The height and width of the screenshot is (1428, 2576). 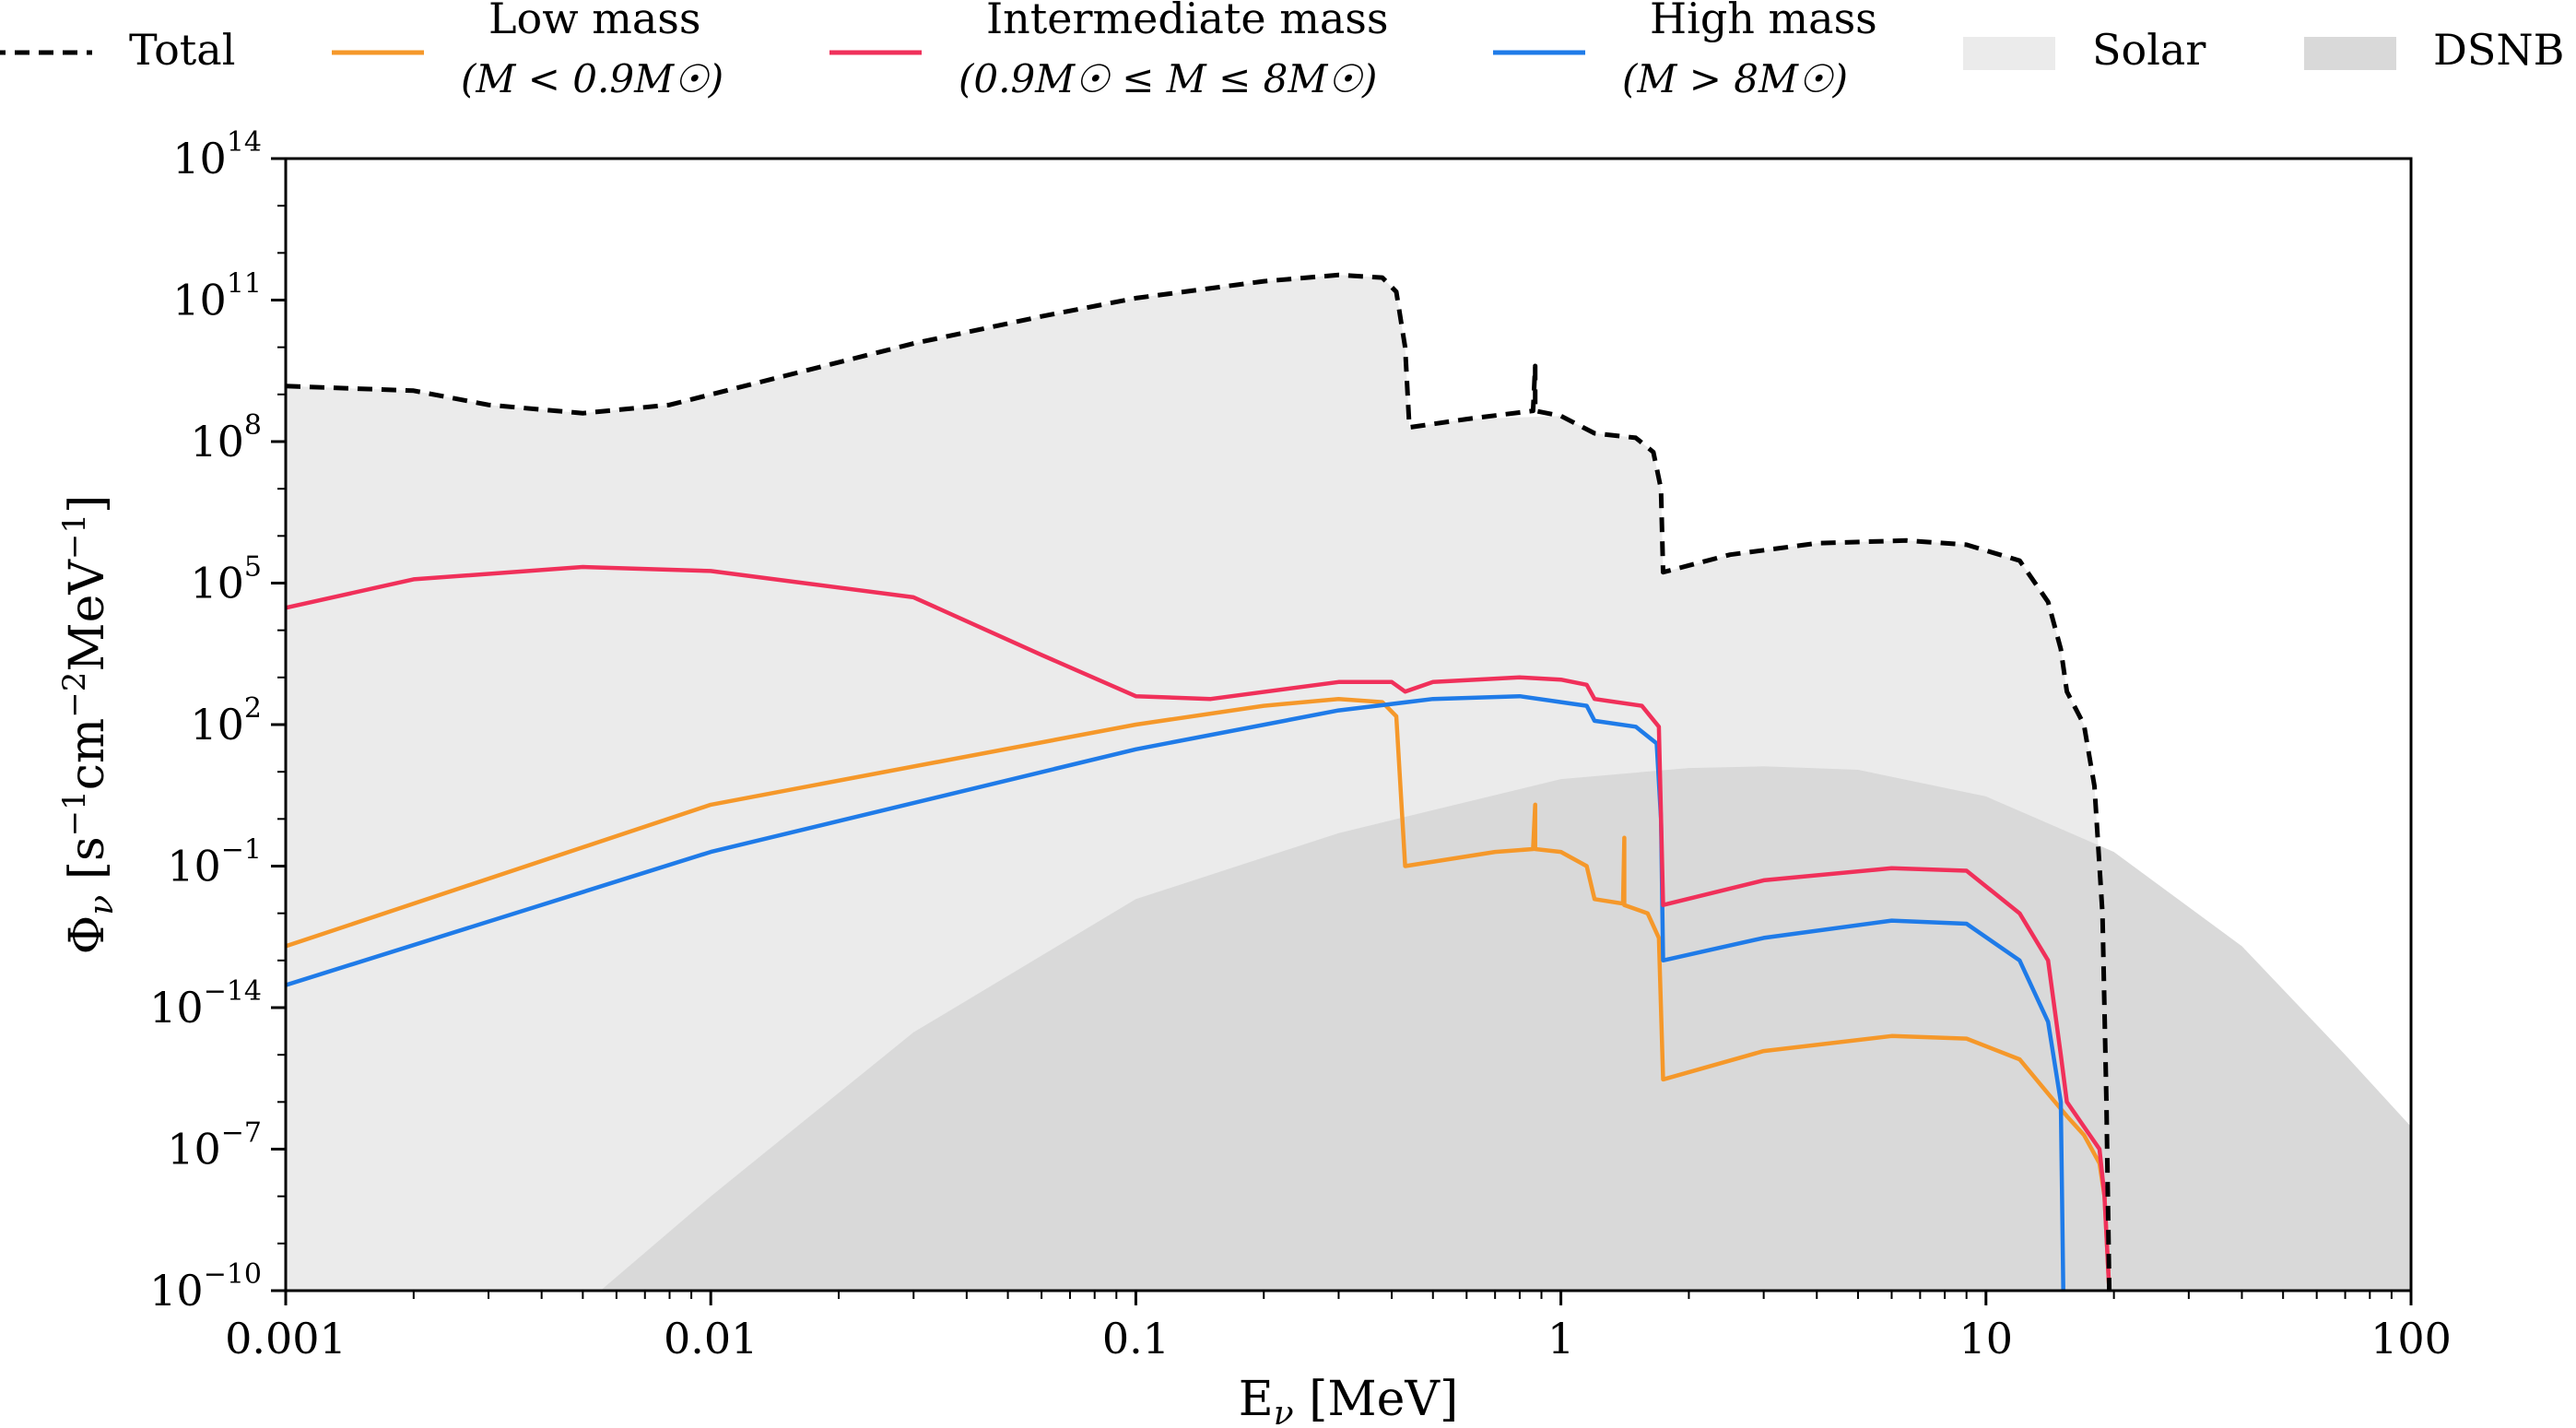 I want to click on x-tick-label: 1, so click(x=1560, y=1338).